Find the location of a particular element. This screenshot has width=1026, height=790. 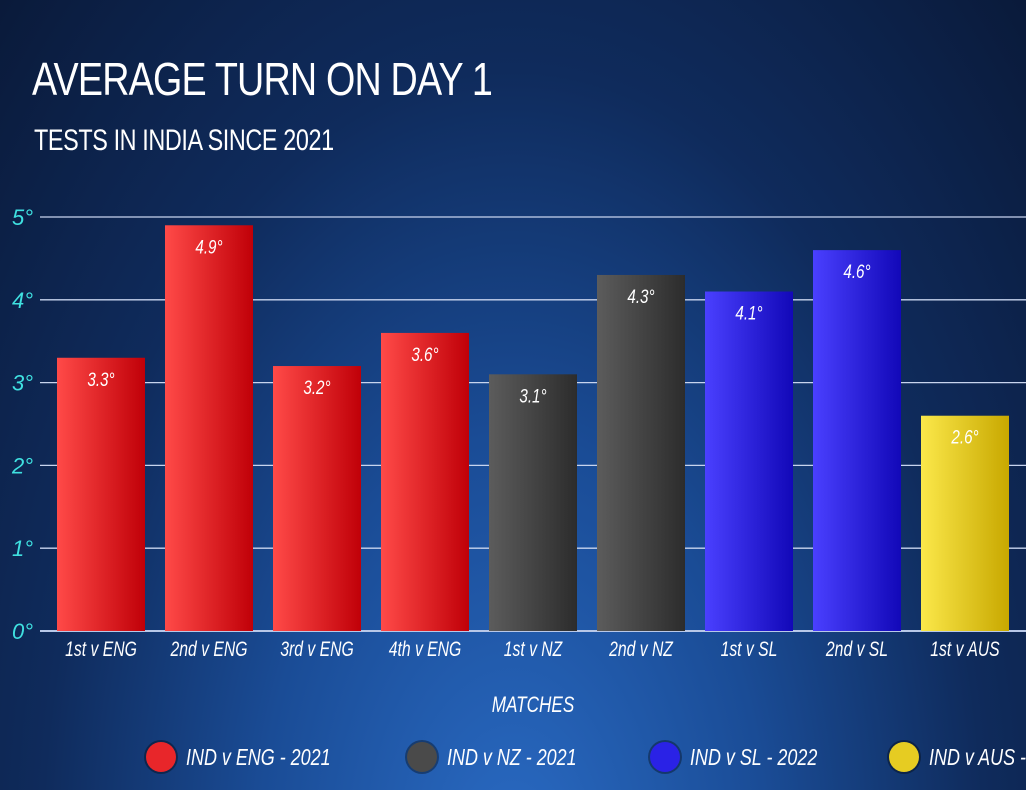

data-label: 4.9° is located at coordinates (208, 247).